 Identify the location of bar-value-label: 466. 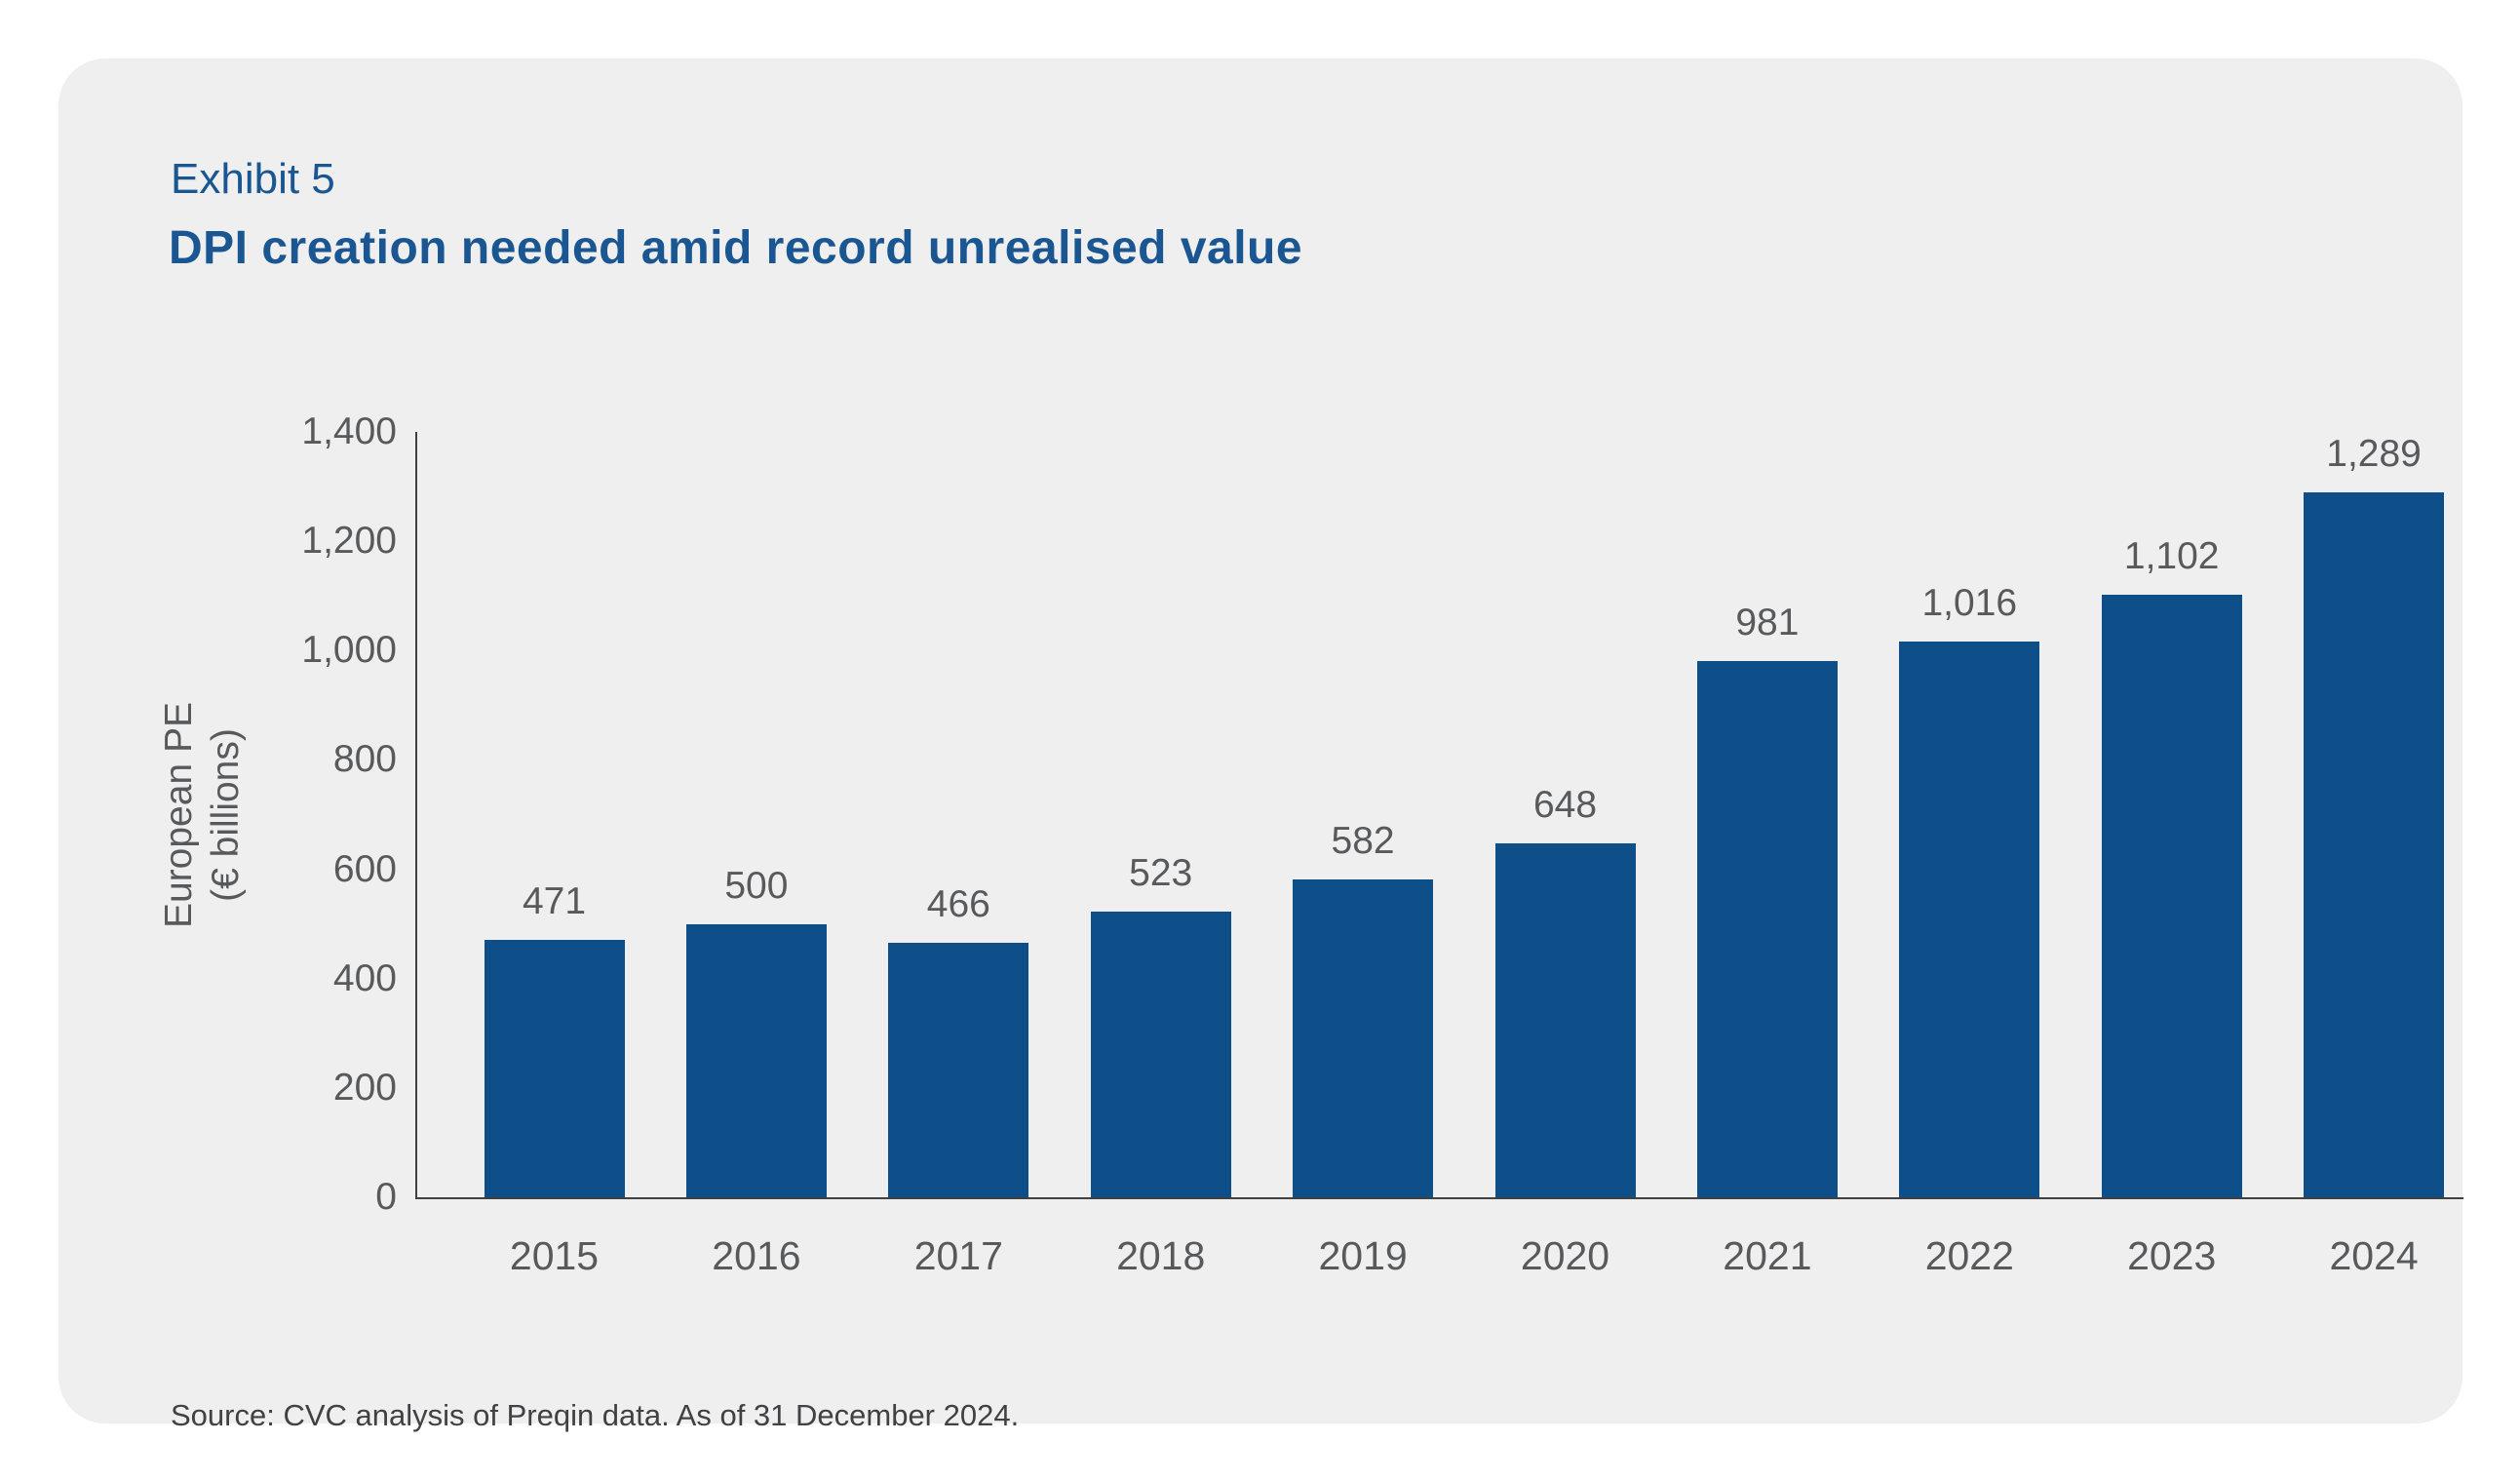
(958, 904).